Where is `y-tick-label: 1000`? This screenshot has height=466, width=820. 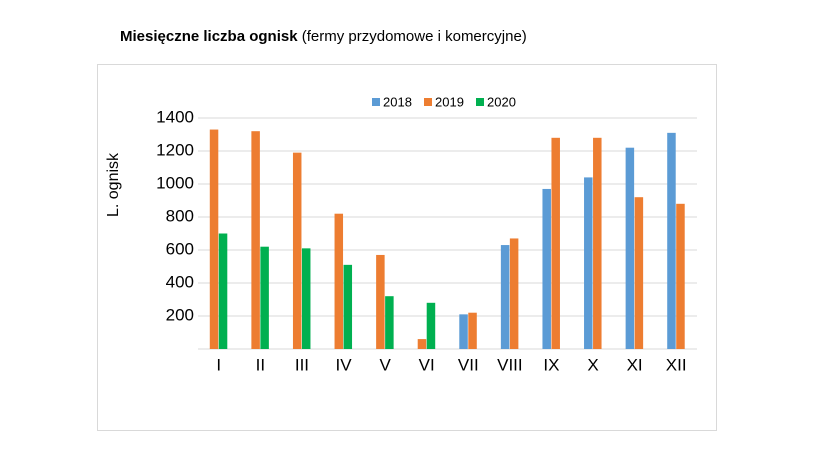 y-tick-label: 1000 is located at coordinates (175, 182).